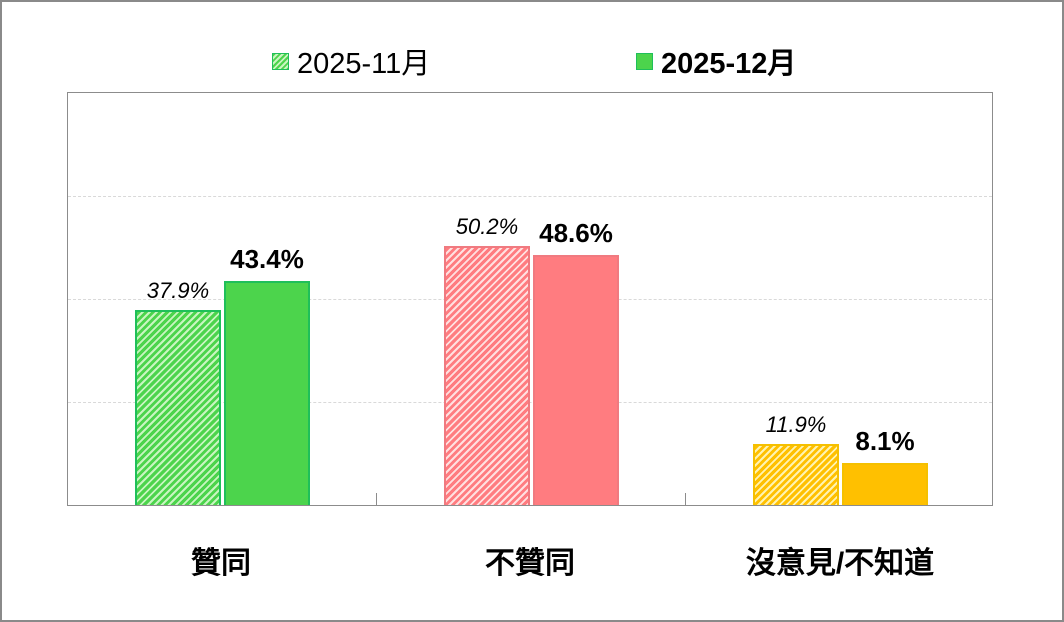  What do you see at coordinates (267, 259) in the screenshot?
I see `value-label-curr-0: 43.4%` at bounding box center [267, 259].